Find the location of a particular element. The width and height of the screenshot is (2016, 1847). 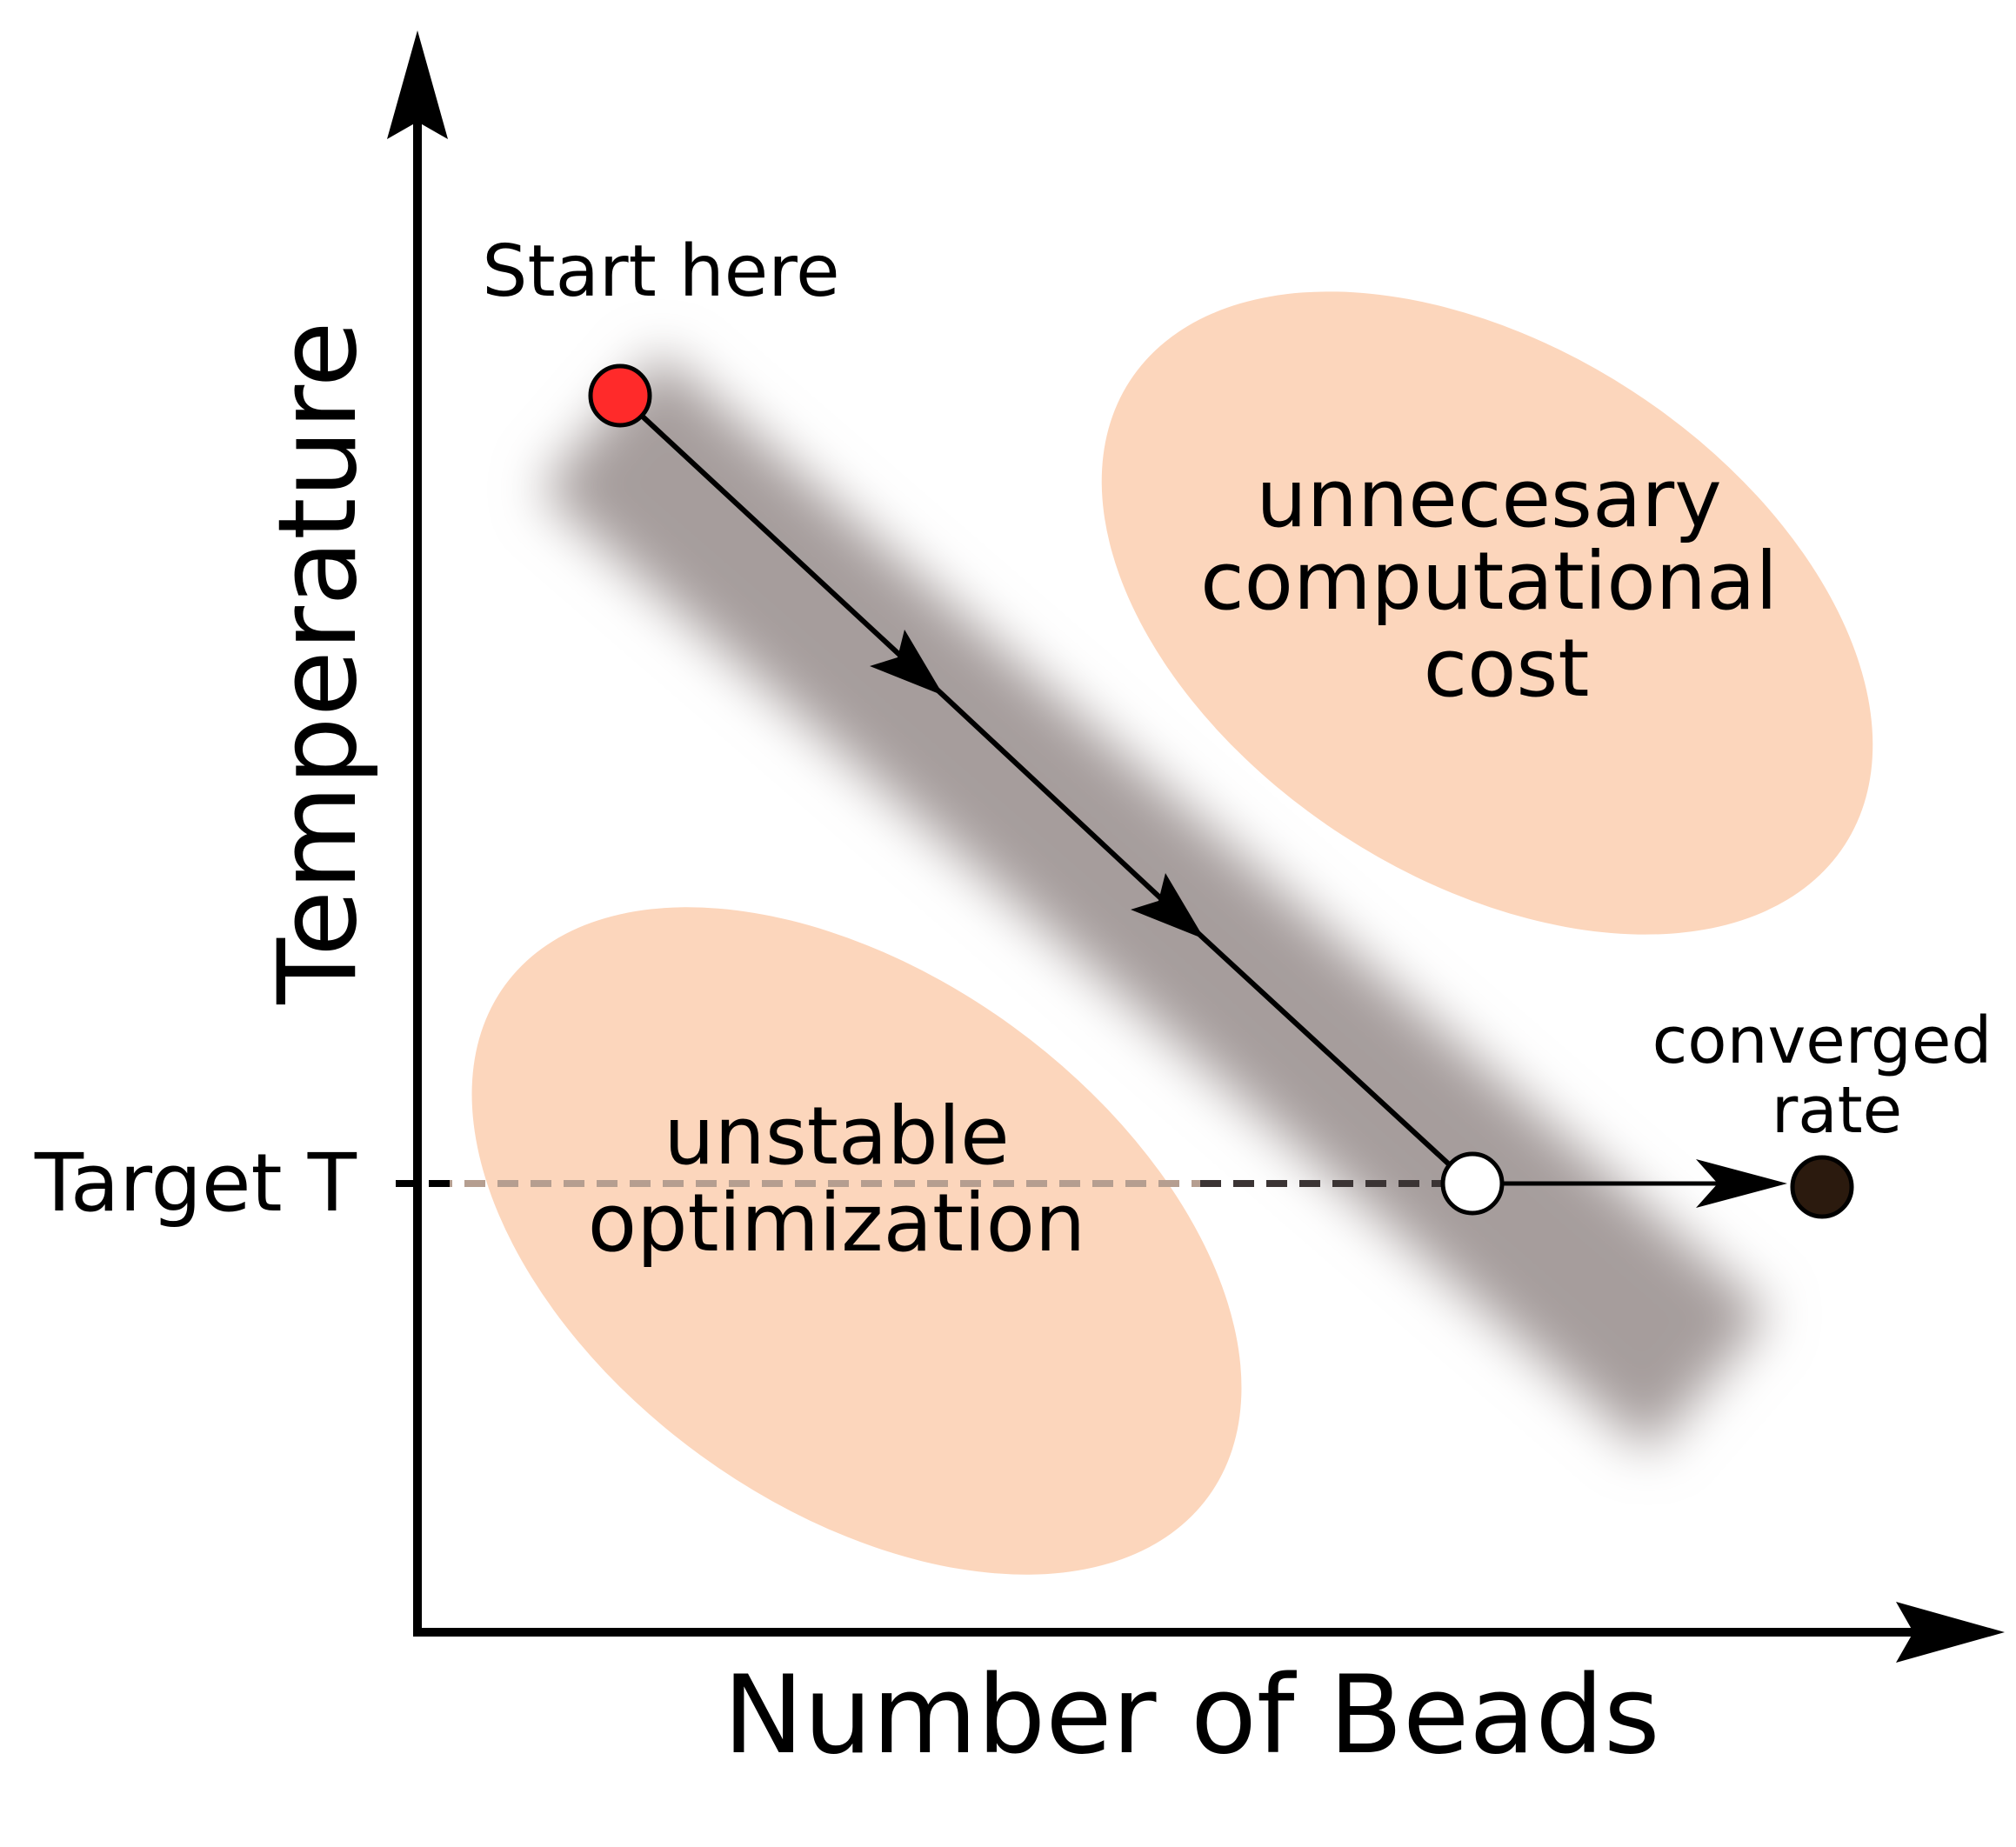

cost-label-line3: cost is located at coordinates (1507, 668).